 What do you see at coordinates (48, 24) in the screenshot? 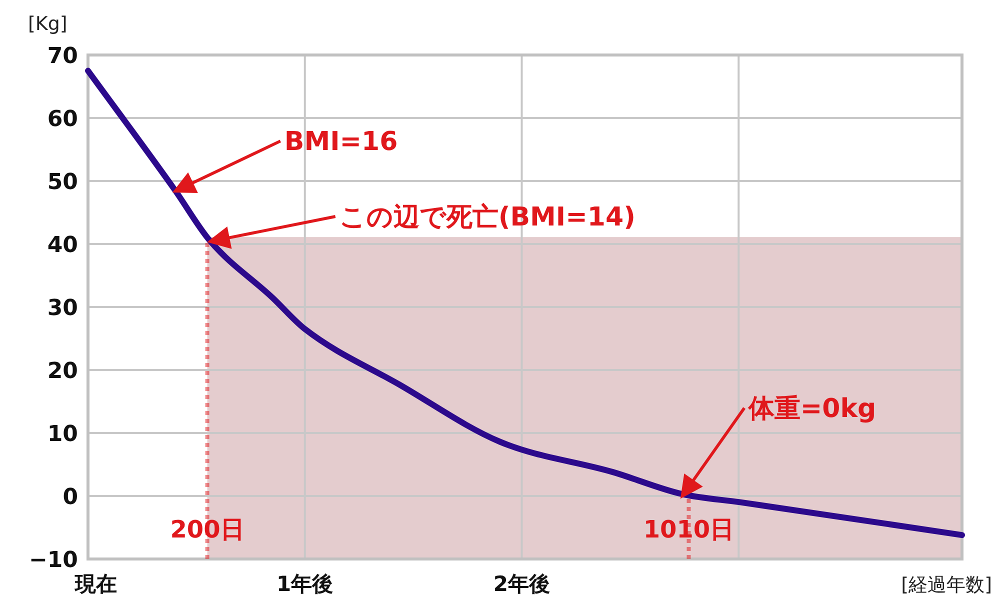
I see `y-axis-title: [Kg]` at bounding box center [48, 24].